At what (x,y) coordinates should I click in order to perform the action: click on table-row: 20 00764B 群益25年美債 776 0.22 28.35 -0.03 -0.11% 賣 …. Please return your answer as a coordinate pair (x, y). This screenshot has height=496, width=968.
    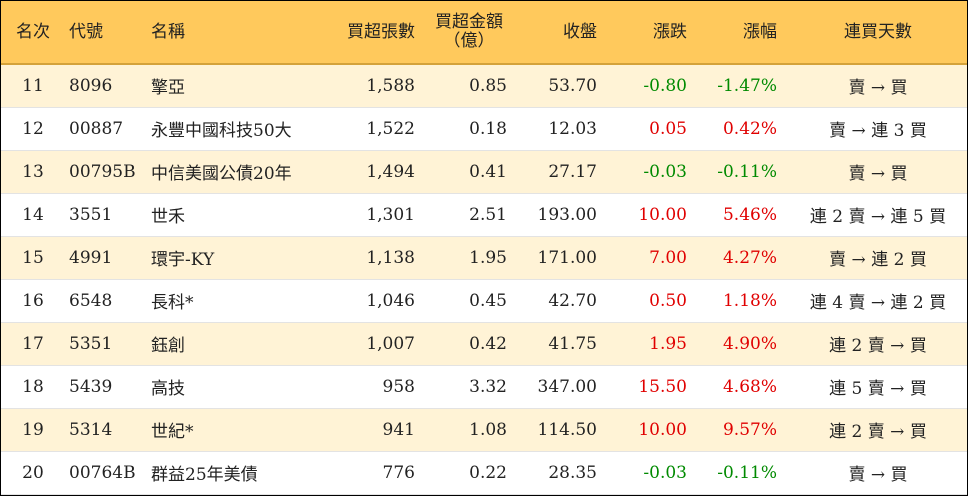
    Looking at the image, I should click on (484, 472).